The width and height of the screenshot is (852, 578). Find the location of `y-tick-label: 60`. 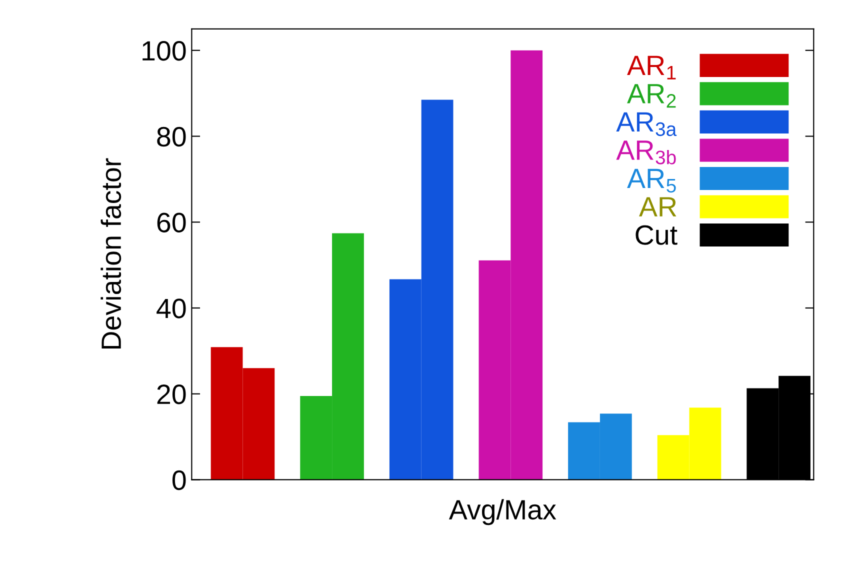

y-tick-label: 60 is located at coordinates (171, 222).